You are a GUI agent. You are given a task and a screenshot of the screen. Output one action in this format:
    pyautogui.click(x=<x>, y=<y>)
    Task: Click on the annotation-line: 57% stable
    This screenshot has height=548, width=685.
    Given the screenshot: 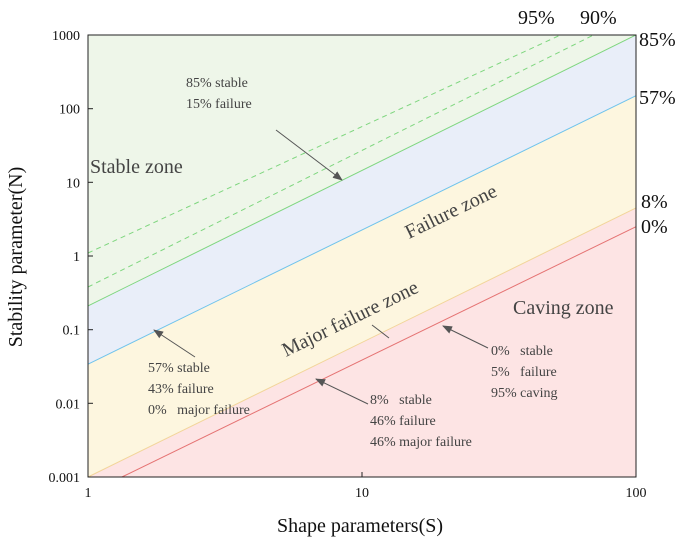 What is the action you would take?
    pyautogui.click(x=179, y=368)
    